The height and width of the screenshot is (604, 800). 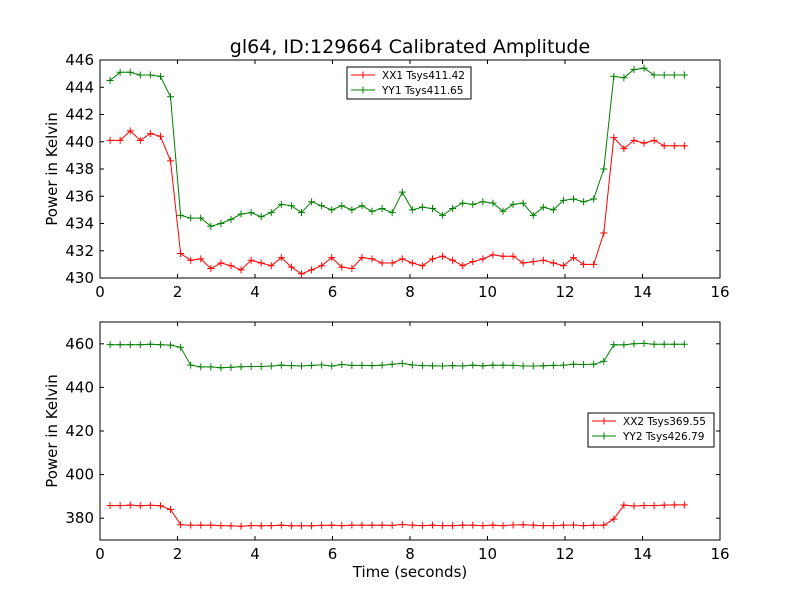 What do you see at coordinates (410, 572) in the screenshot?
I see `x-axis-label: Time (seconds)` at bounding box center [410, 572].